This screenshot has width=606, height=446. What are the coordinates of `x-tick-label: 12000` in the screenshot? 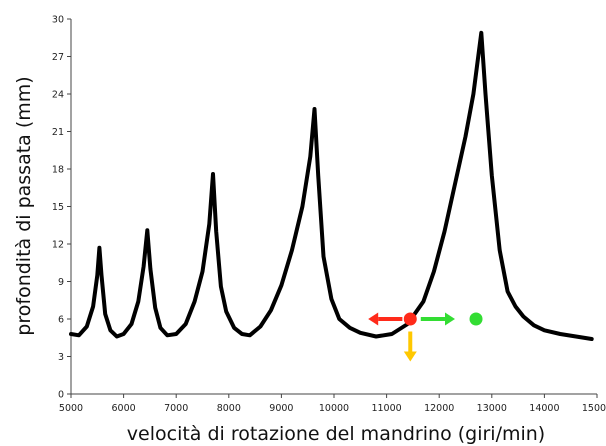 It's located at (439, 408).